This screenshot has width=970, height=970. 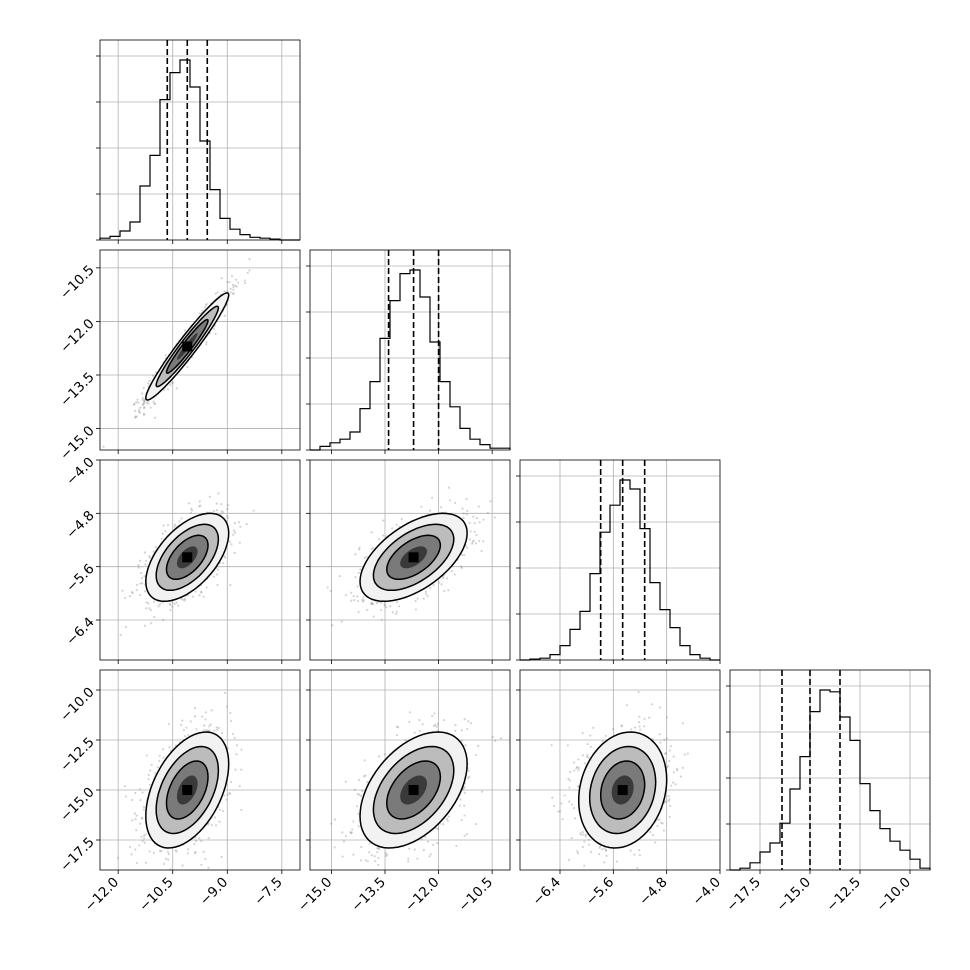 I want to click on panel-frame, so click(x=410, y=350).